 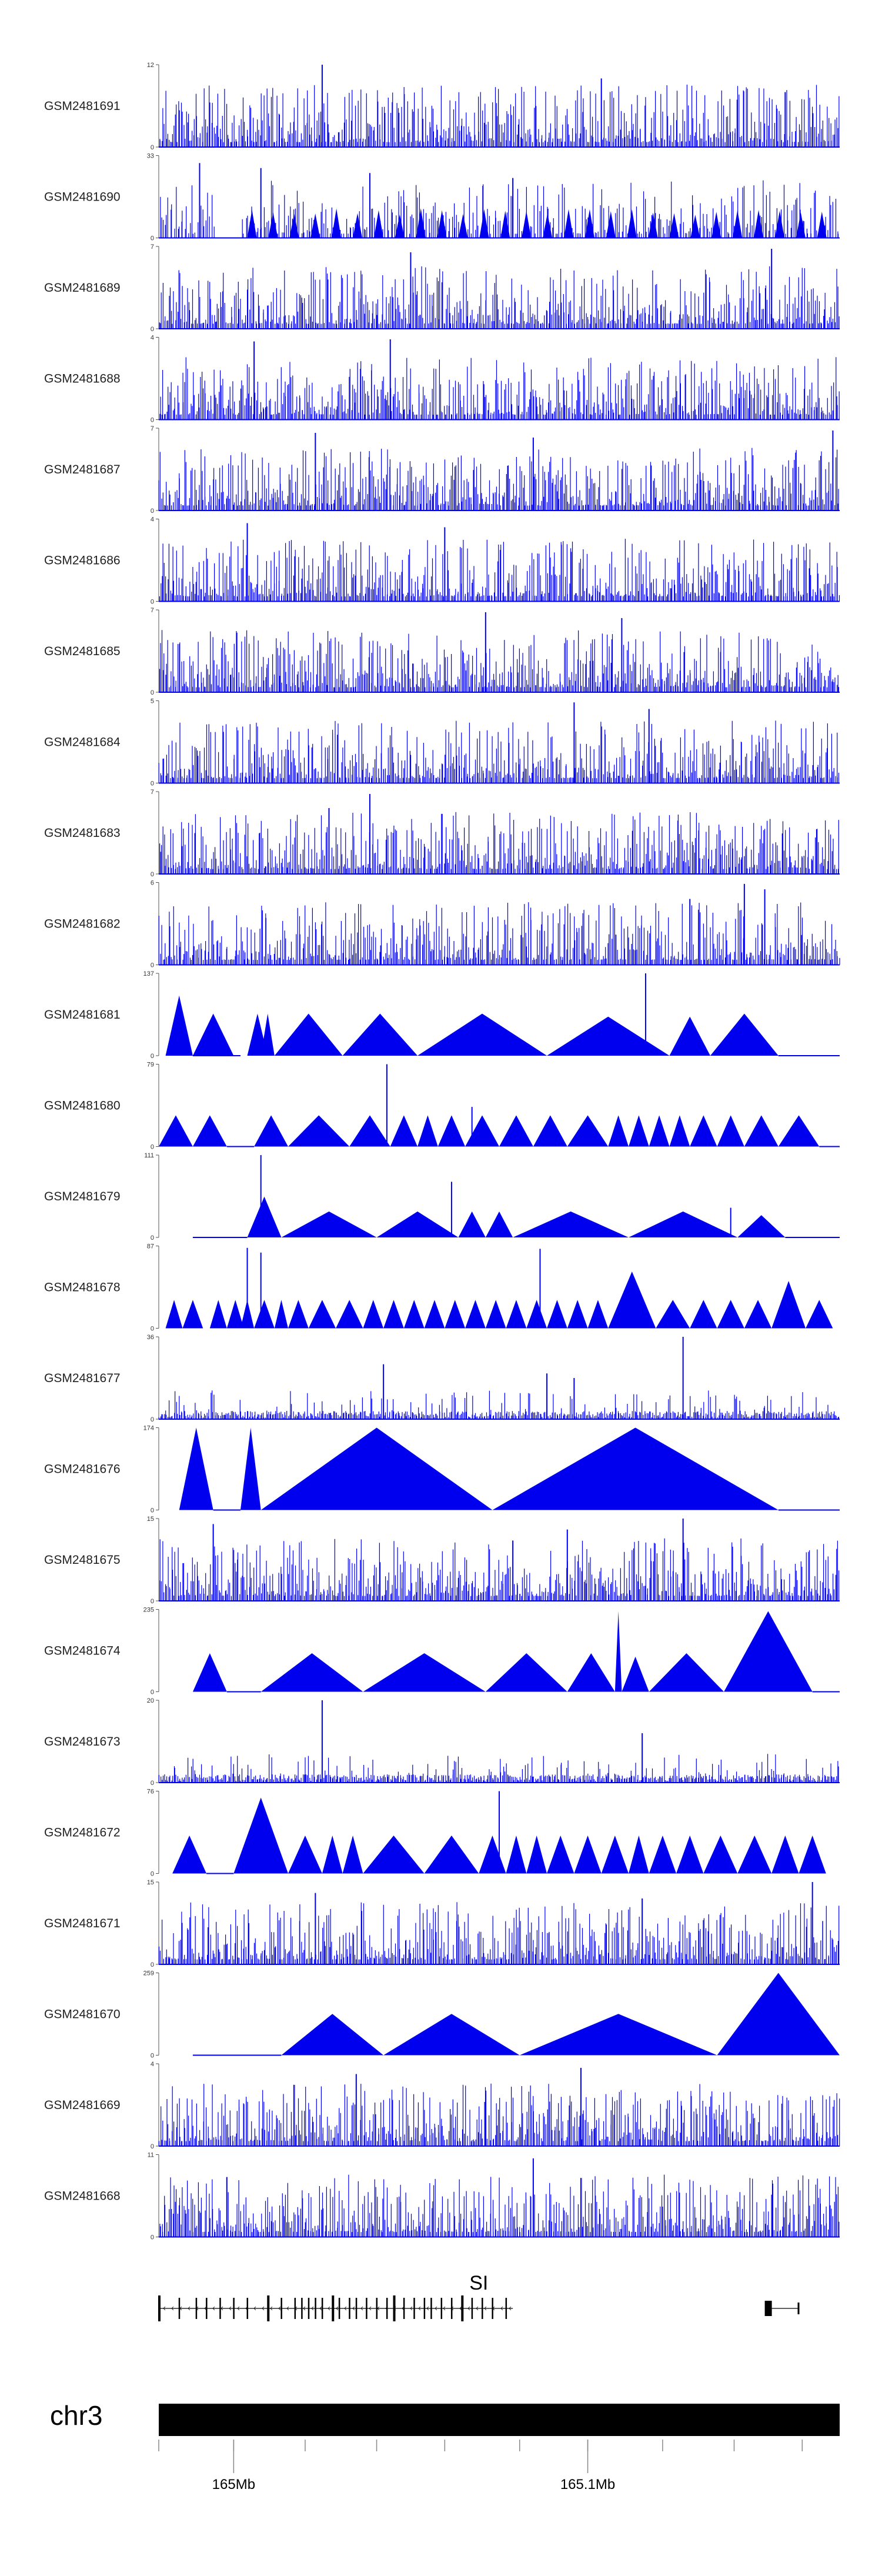 I want to click on y-max-label: 79, so click(x=150, y=1065).